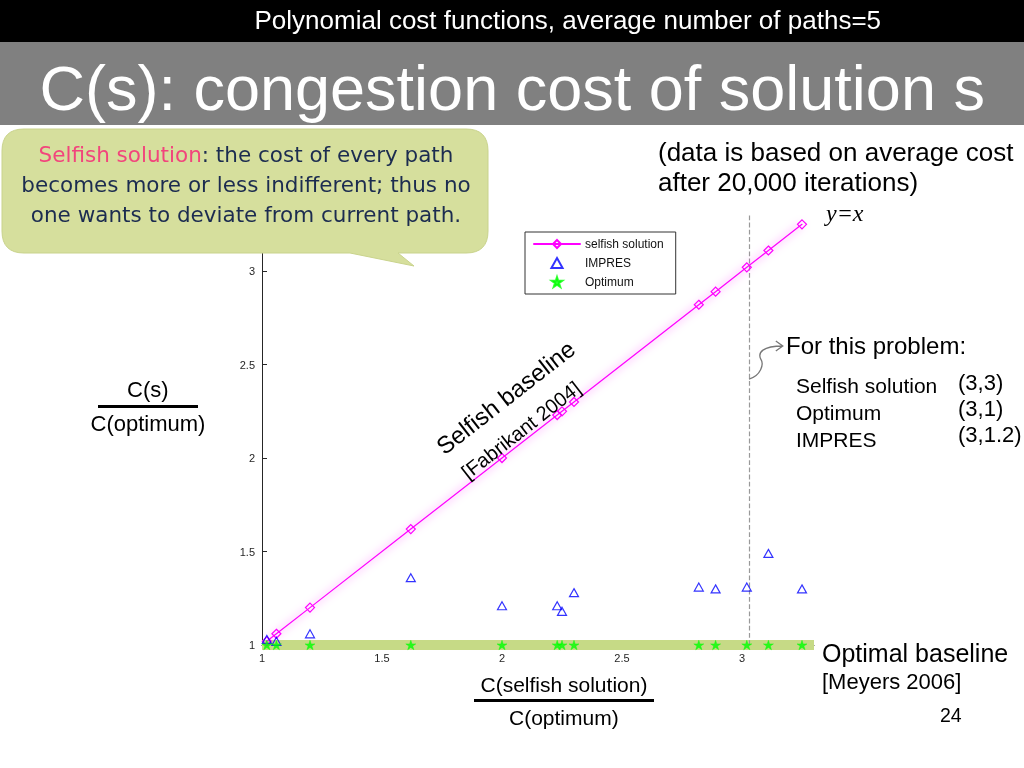 This screenshot has width=1024, height=768. I want to click on text: y=x, so click(845, 213).